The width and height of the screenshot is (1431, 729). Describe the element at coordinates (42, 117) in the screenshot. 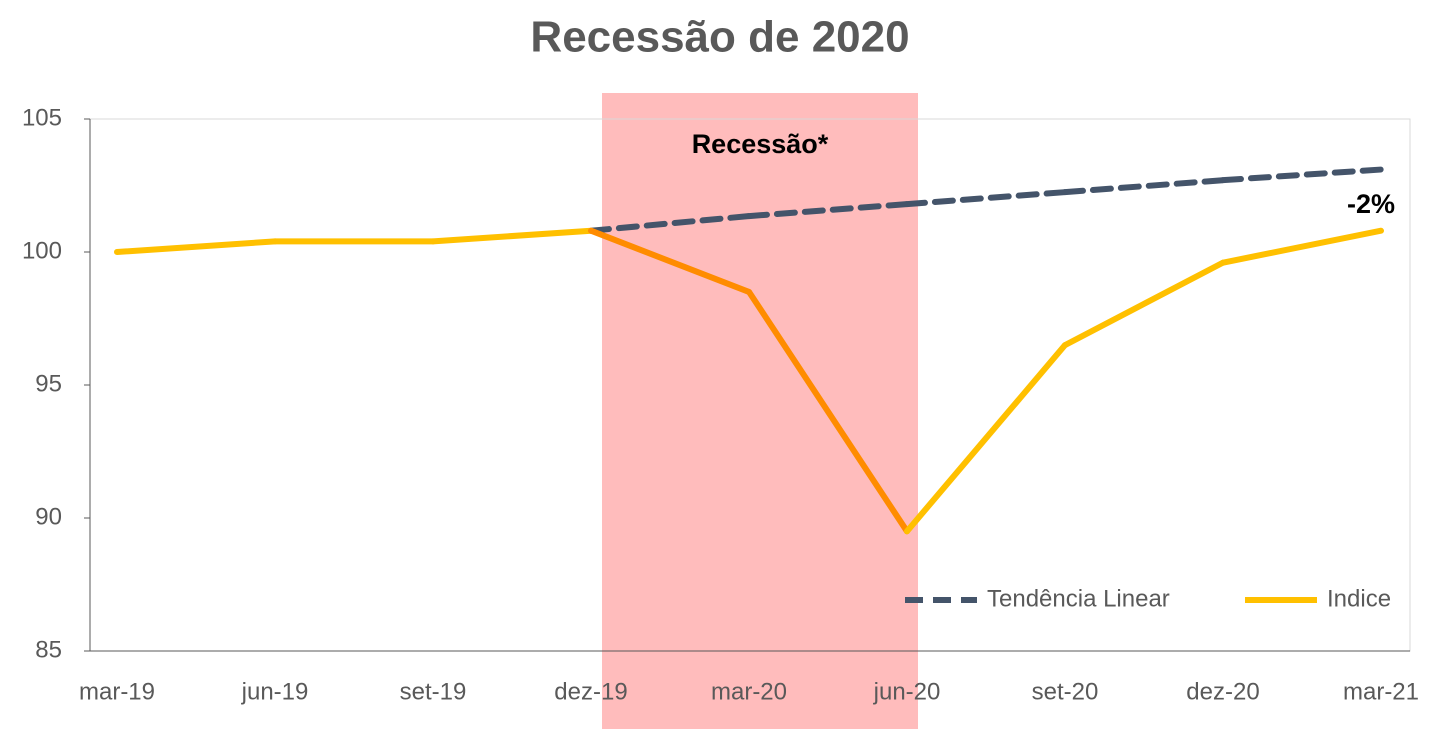

I see `y-tick-label: 105` at that location.